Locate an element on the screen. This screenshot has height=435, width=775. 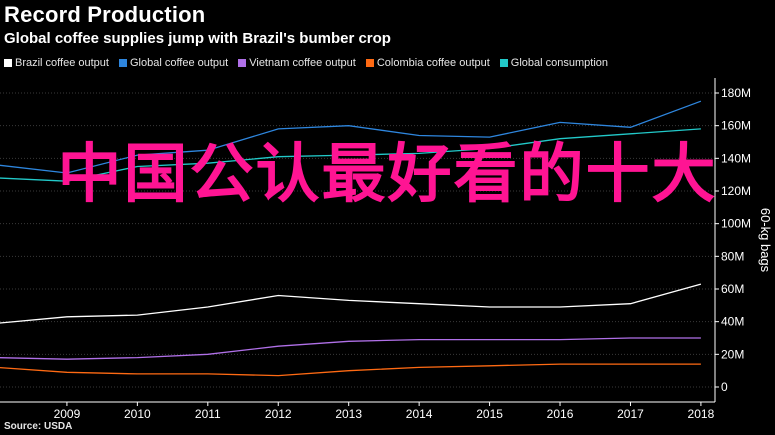
y-tick-label: 100M is located at coordinates (736, 224).